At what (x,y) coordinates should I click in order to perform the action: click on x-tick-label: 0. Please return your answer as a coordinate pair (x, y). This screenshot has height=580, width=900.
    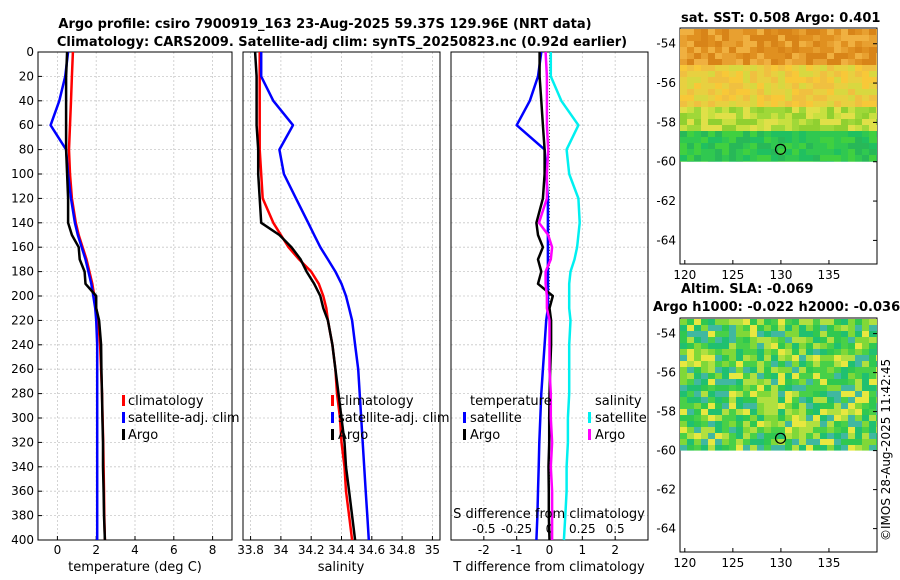
    Looking at the image, I should click on (58, 550).